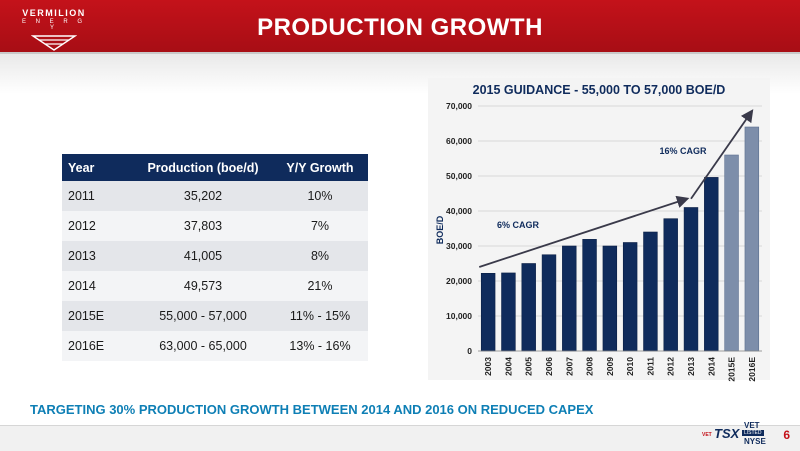  What do you see at coordinates (707, 435) in the screenshot?
I see `ticker-small: VET` at bounding box center [707, 435].